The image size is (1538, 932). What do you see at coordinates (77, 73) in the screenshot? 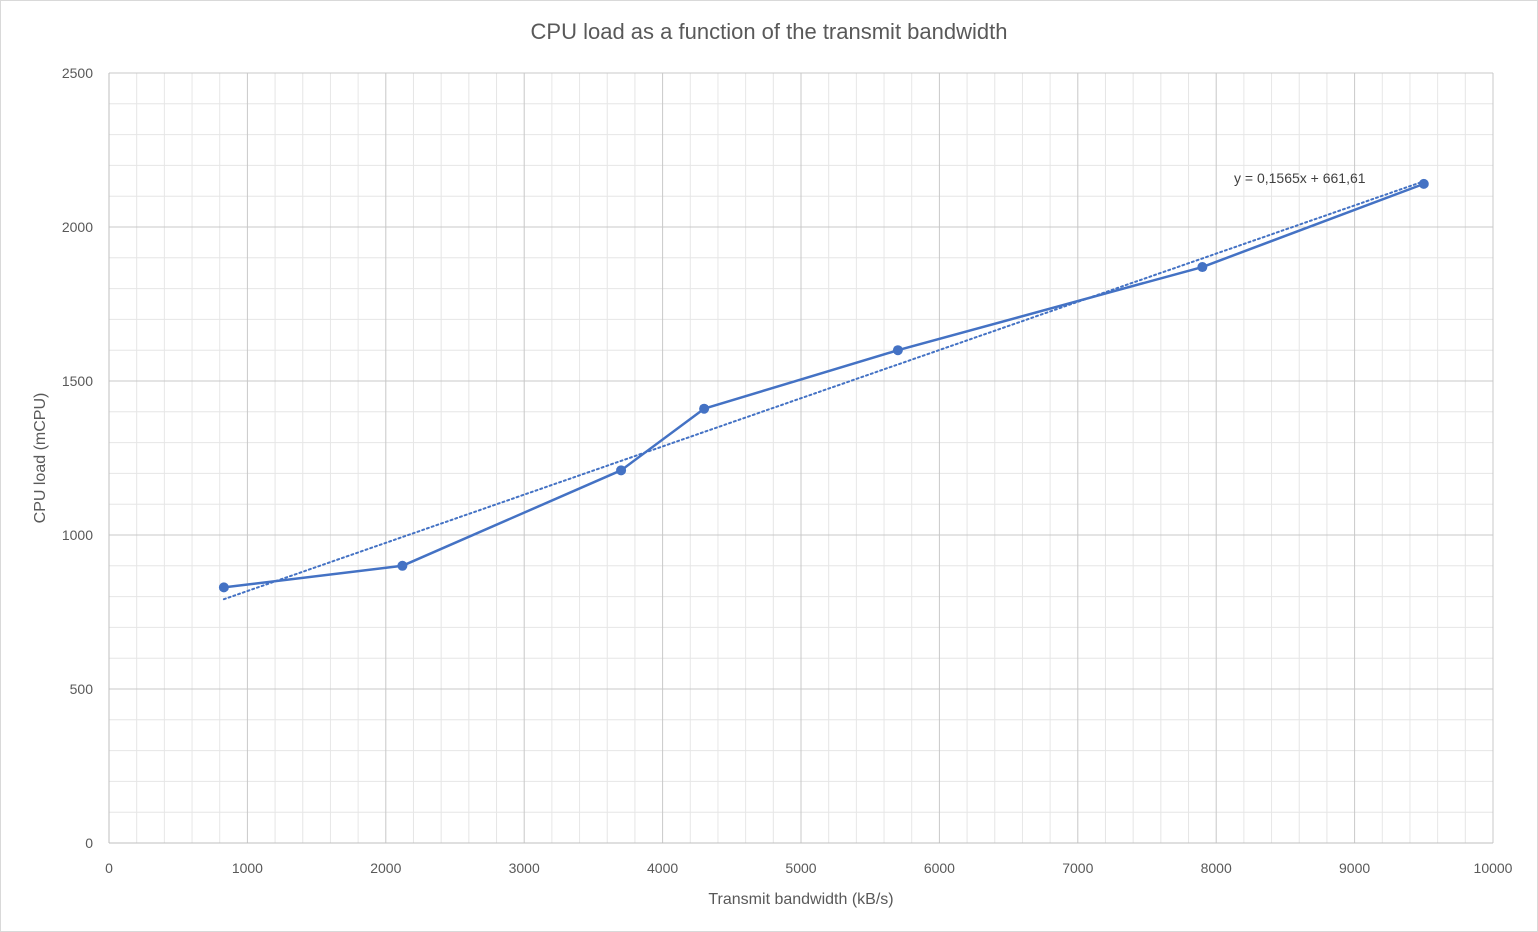
I see `y-tick-label: 2500` at bounding box center [77, 73].